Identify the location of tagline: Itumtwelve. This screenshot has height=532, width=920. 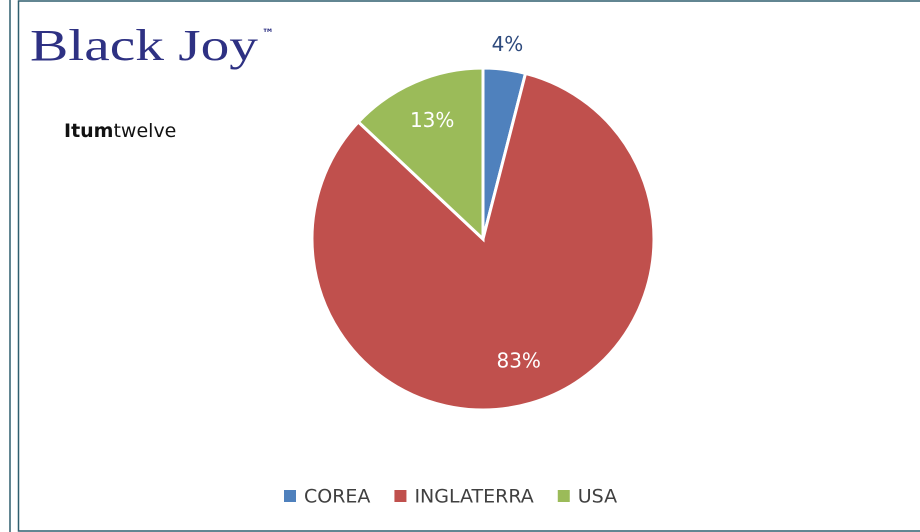
(120, 131).